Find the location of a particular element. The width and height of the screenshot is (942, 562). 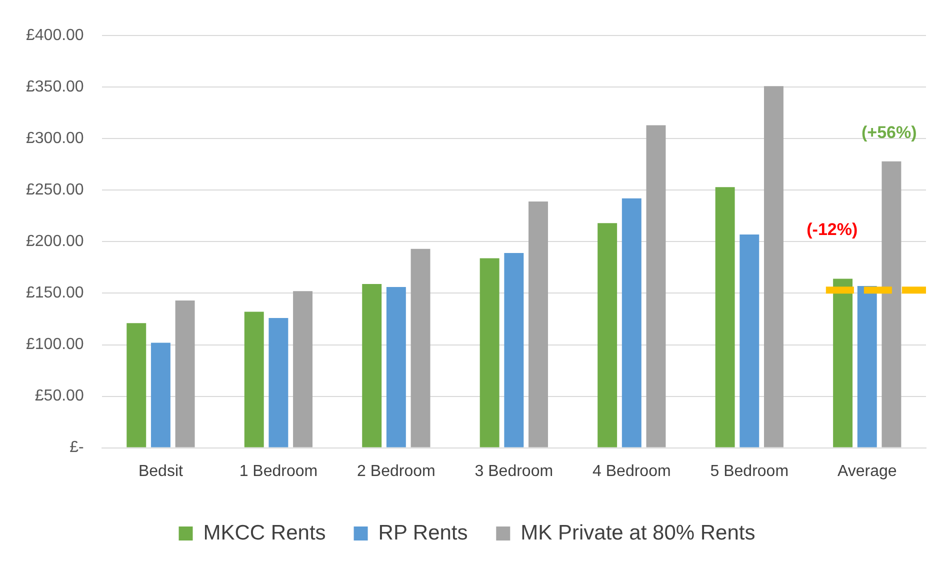

x-tick-label: Average is located at coordinates (867, 471).